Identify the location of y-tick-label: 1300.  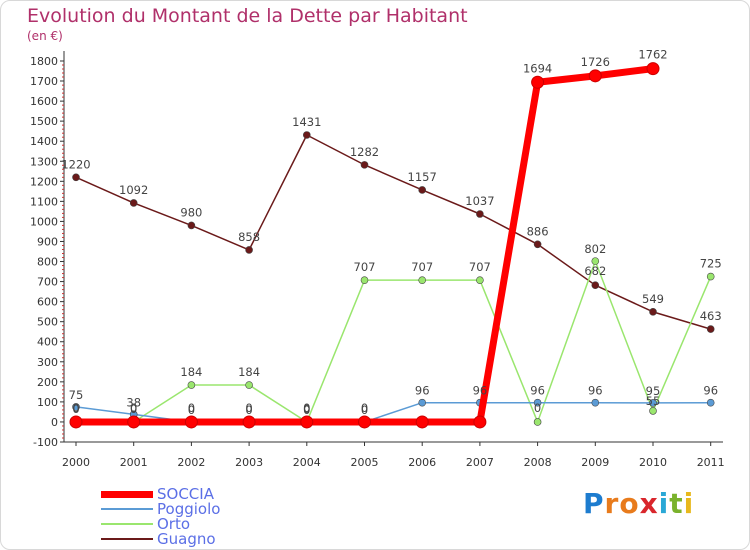
(44, 161).